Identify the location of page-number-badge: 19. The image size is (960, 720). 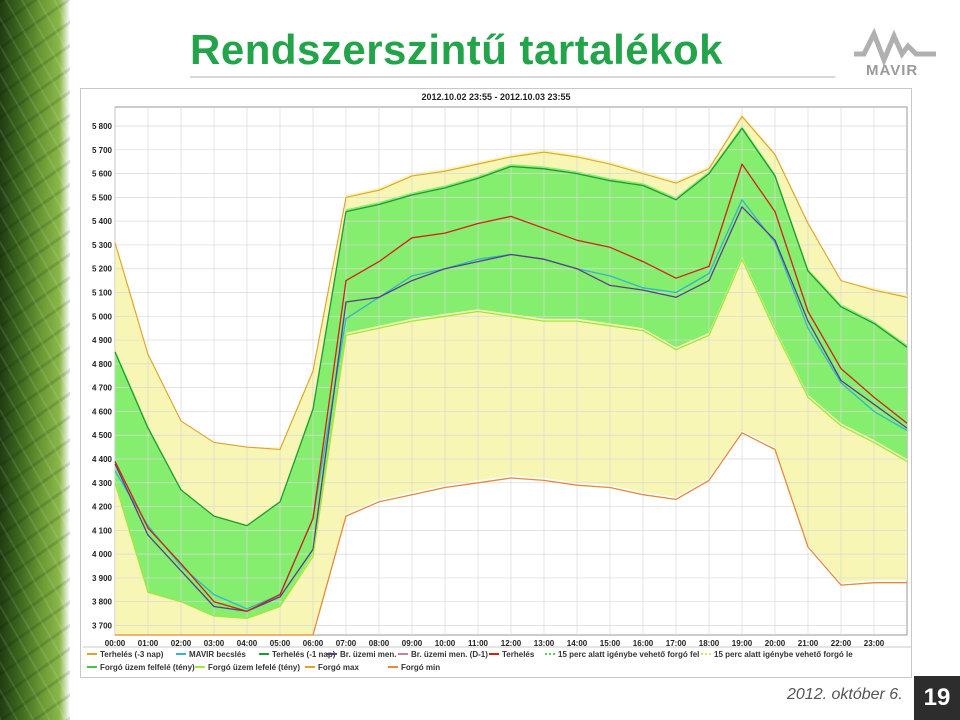
(937, 698).